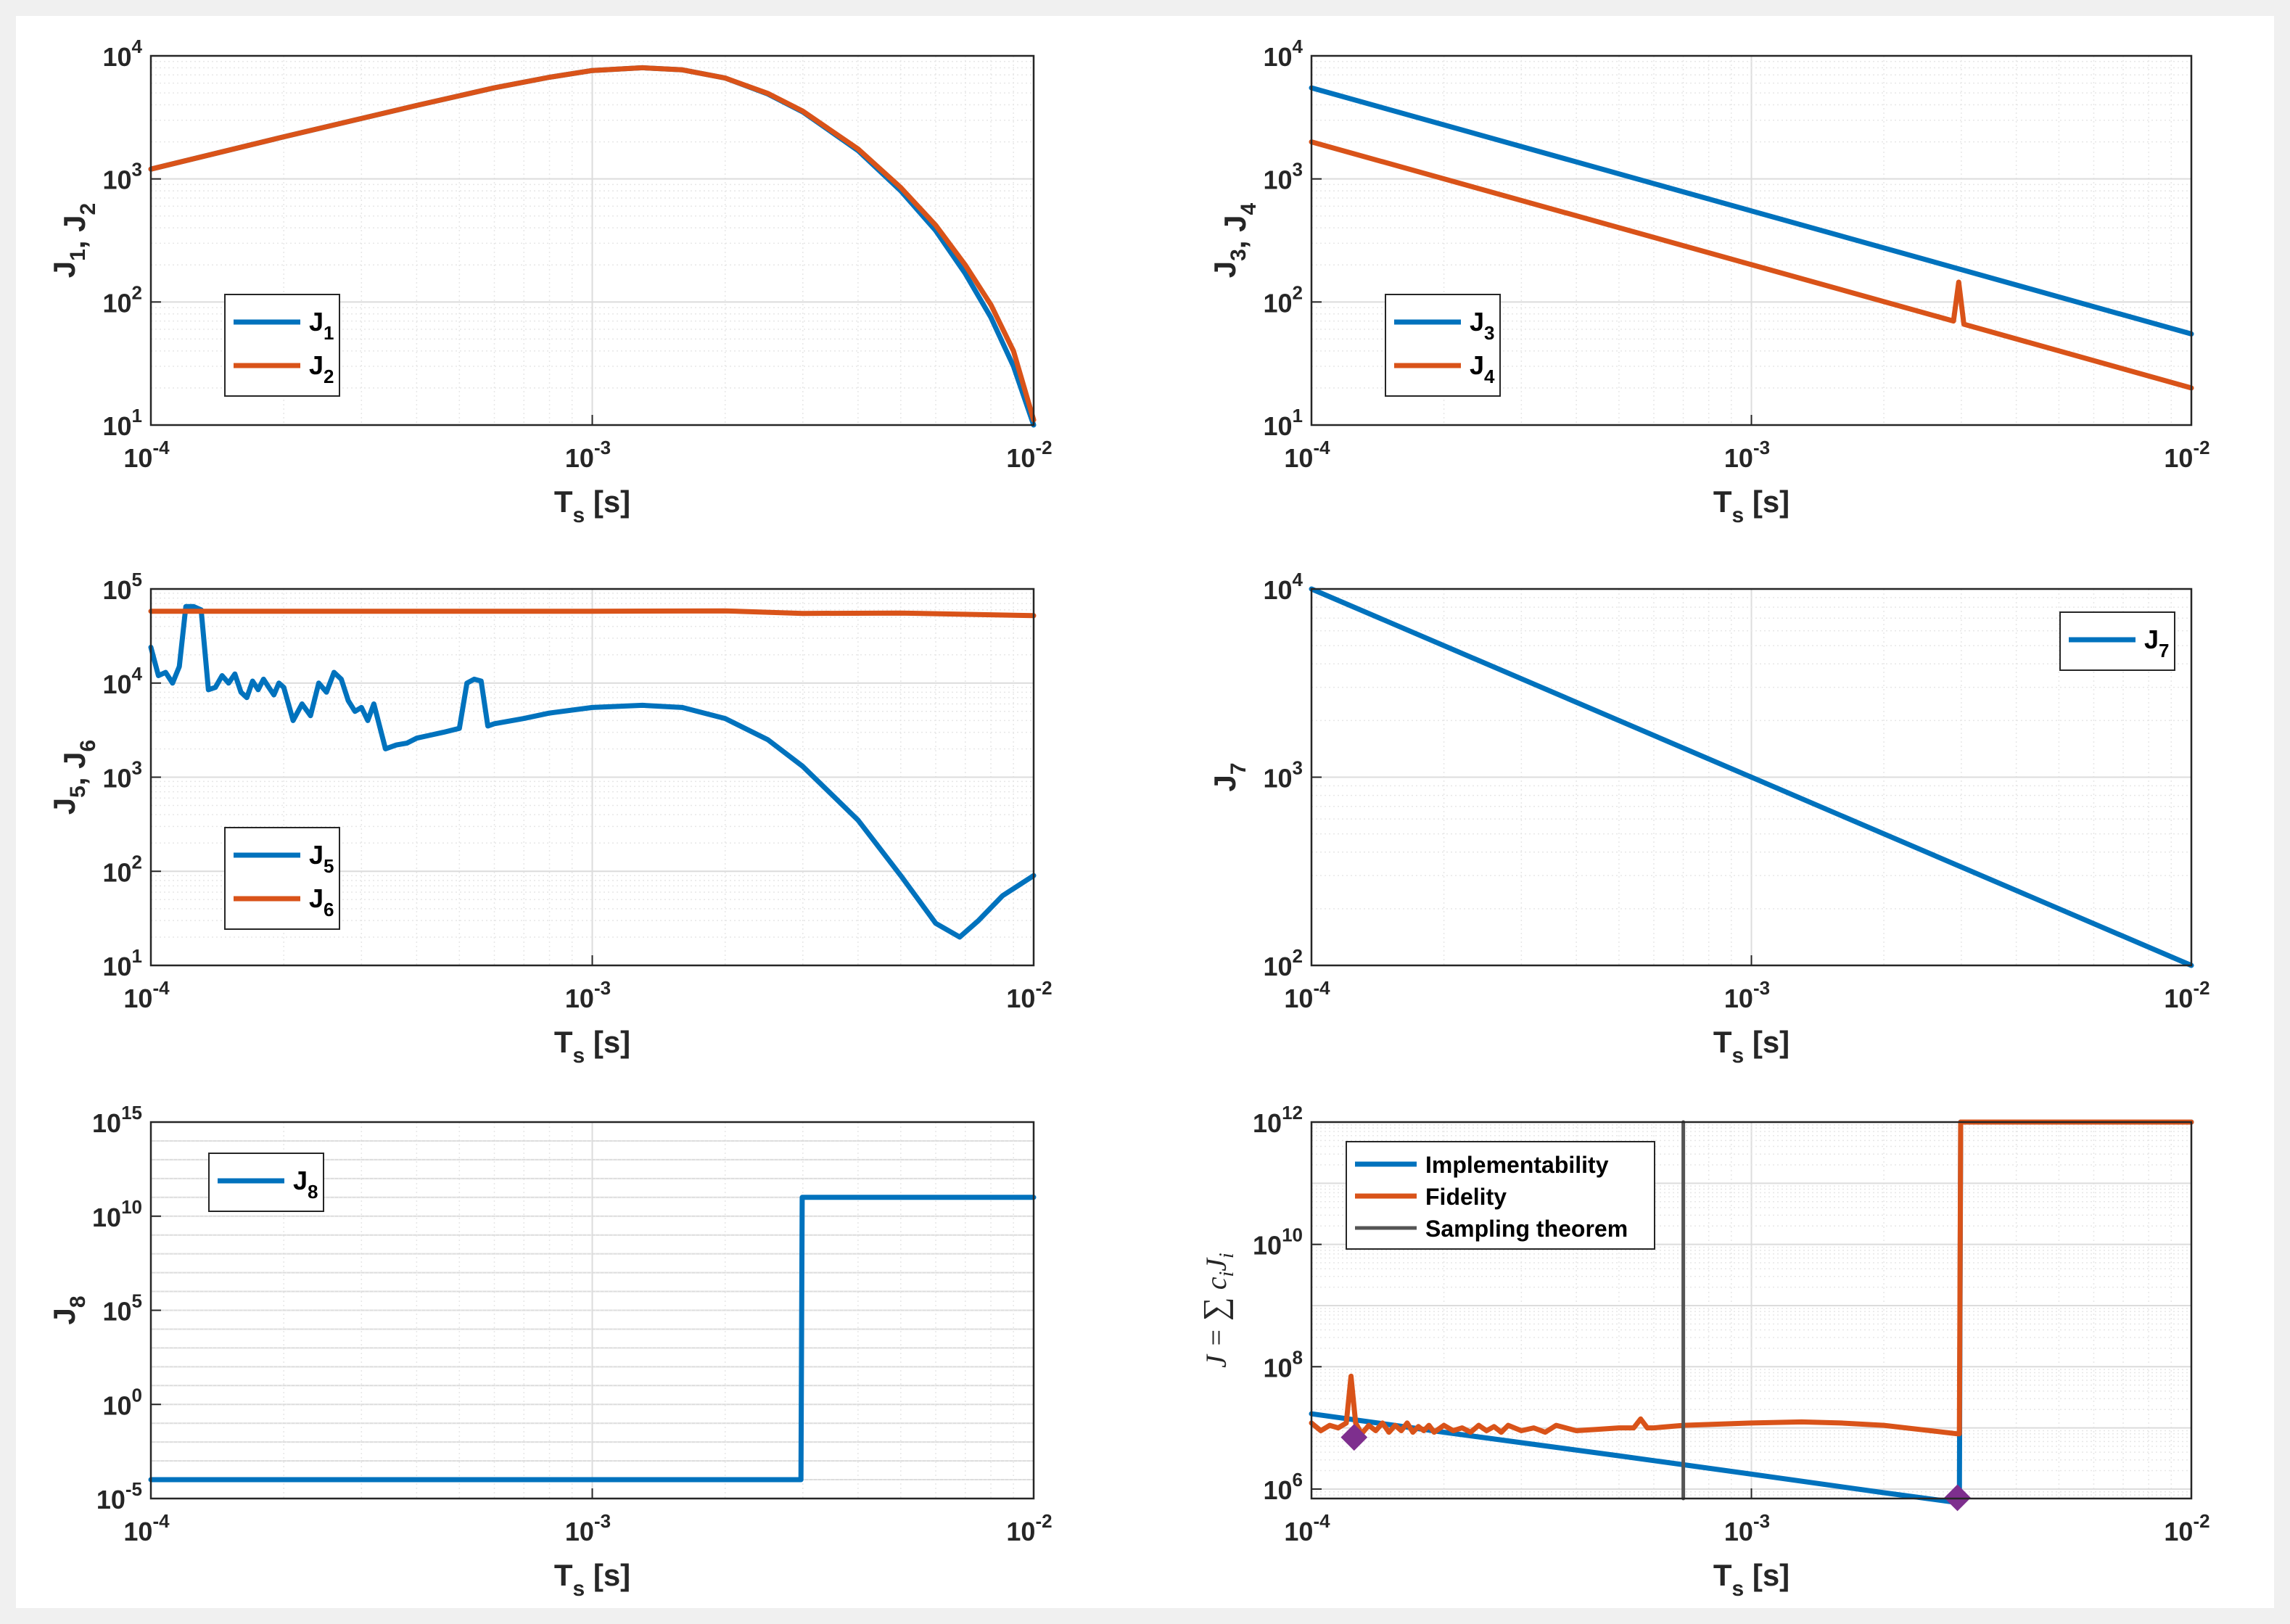  What do you see at coordinates (1354, 1437) in the screenshot?
I see `marker-optimum-fidelity` at bounding box center [1354, 1437].